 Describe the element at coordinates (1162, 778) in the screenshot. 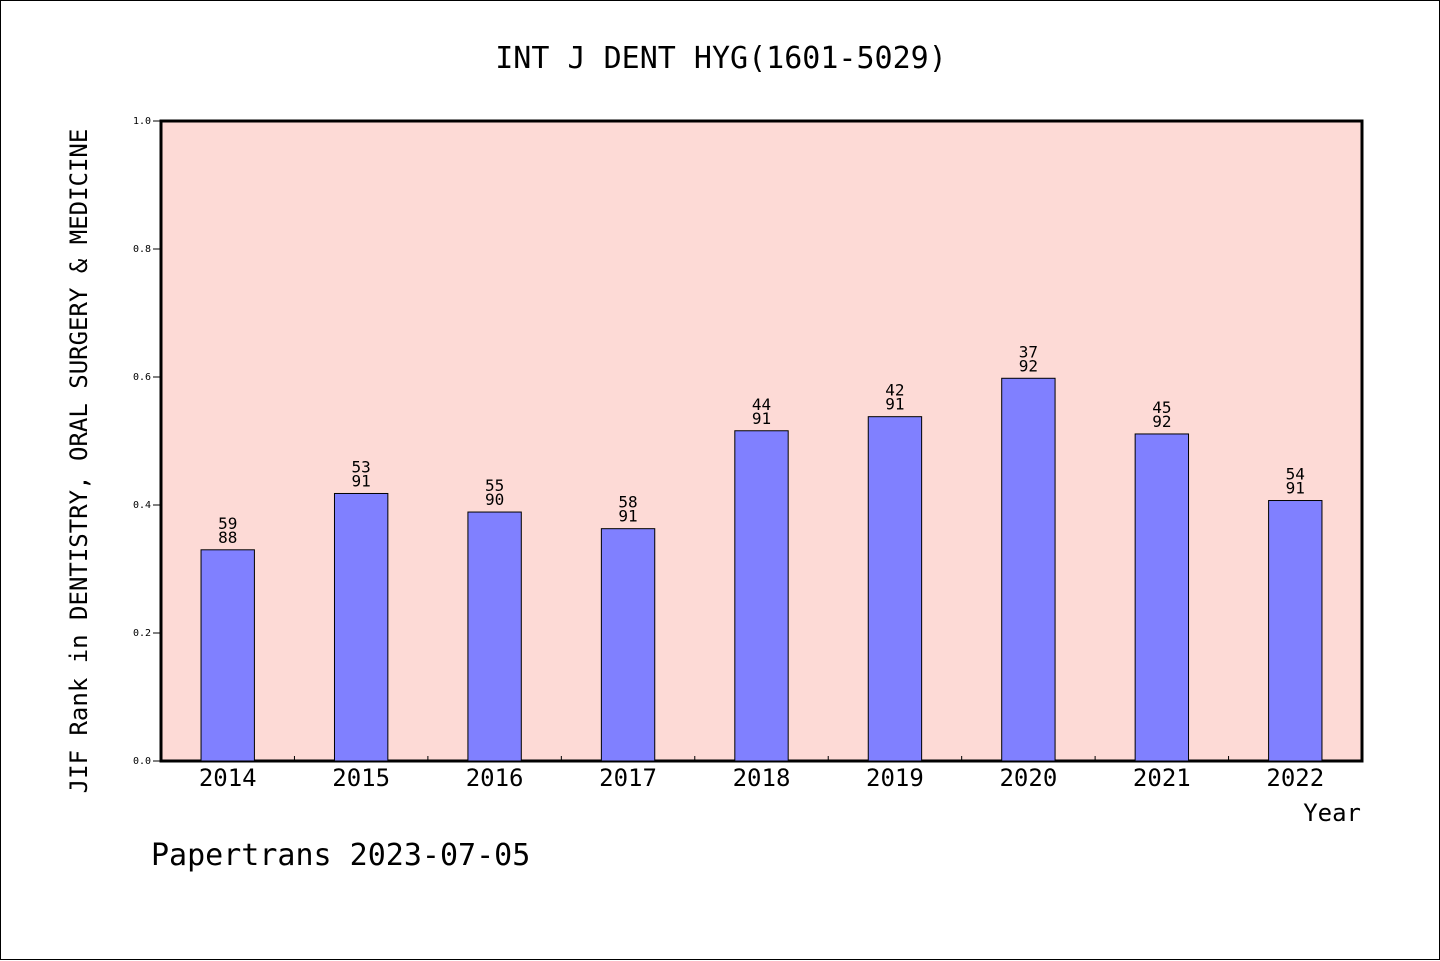

I see `x-tick-label: 2021` at that location.